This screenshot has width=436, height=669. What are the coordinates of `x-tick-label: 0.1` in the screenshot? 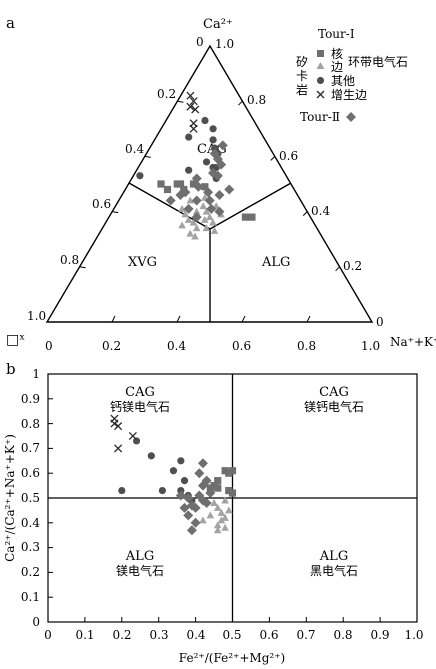 It's located at (84, 635).